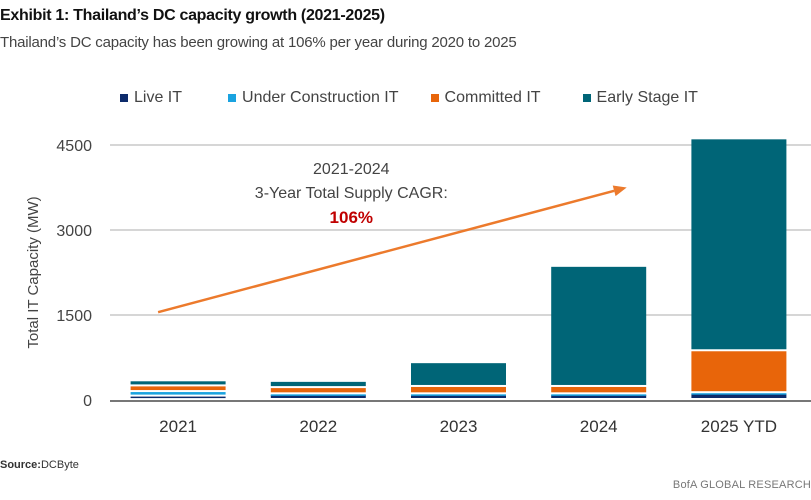  What do you see at coordinates (739, 426) in the screenshot?
I see `x-tick-label: 2025 YTD` at bounding box center [739, 426].